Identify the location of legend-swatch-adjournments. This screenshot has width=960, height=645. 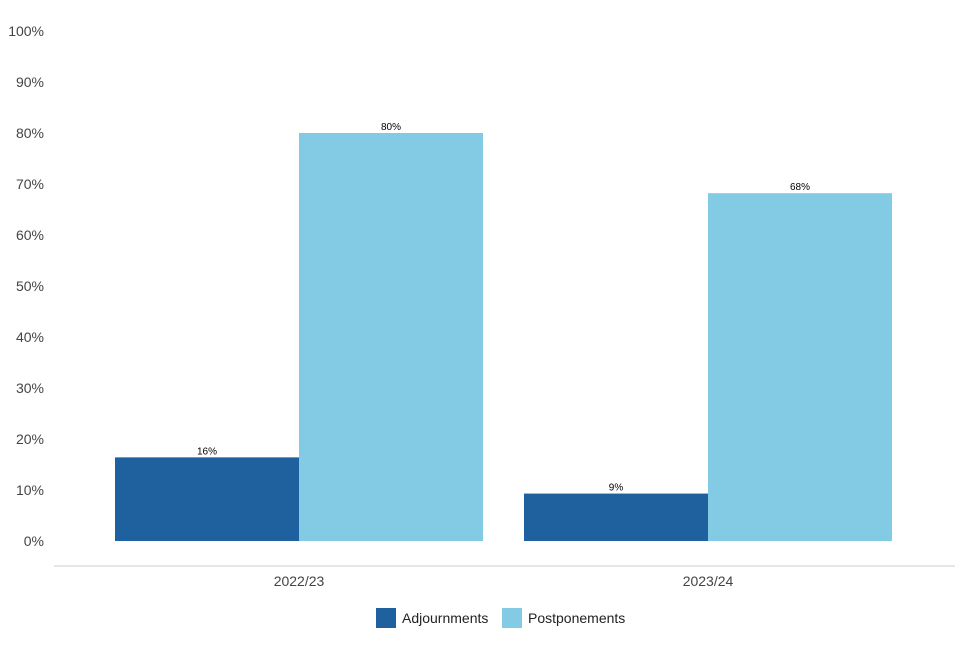
(386, 618).